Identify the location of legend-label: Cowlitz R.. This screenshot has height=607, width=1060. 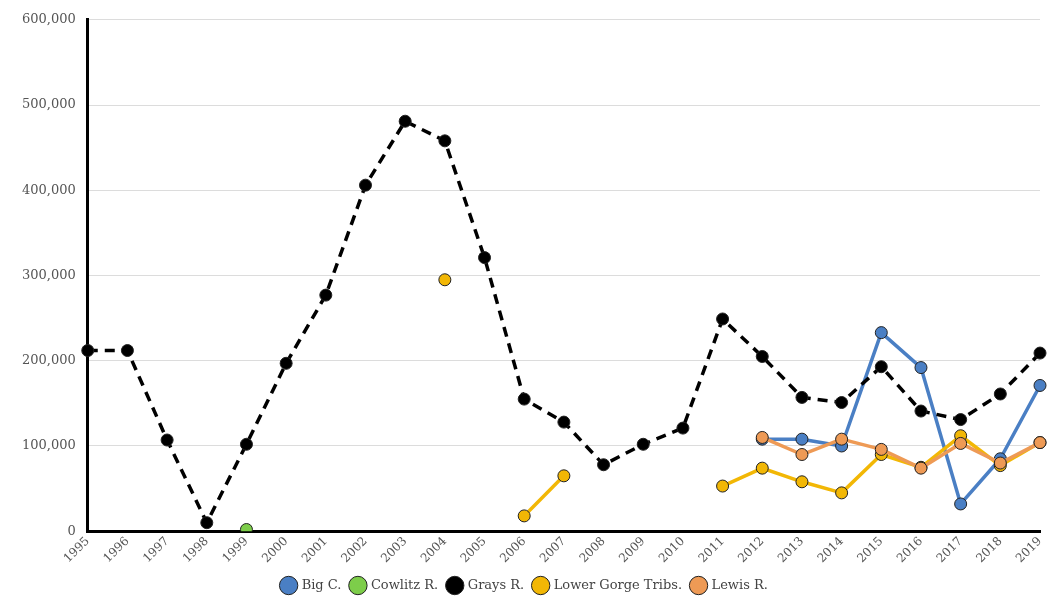
(404, 584).